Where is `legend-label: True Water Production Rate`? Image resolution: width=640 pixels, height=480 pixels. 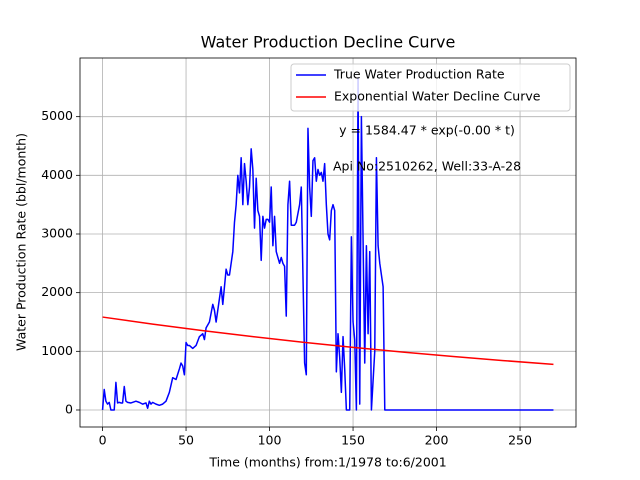 legend-label: True Water Production Rate is located at coordinates (419, 74).